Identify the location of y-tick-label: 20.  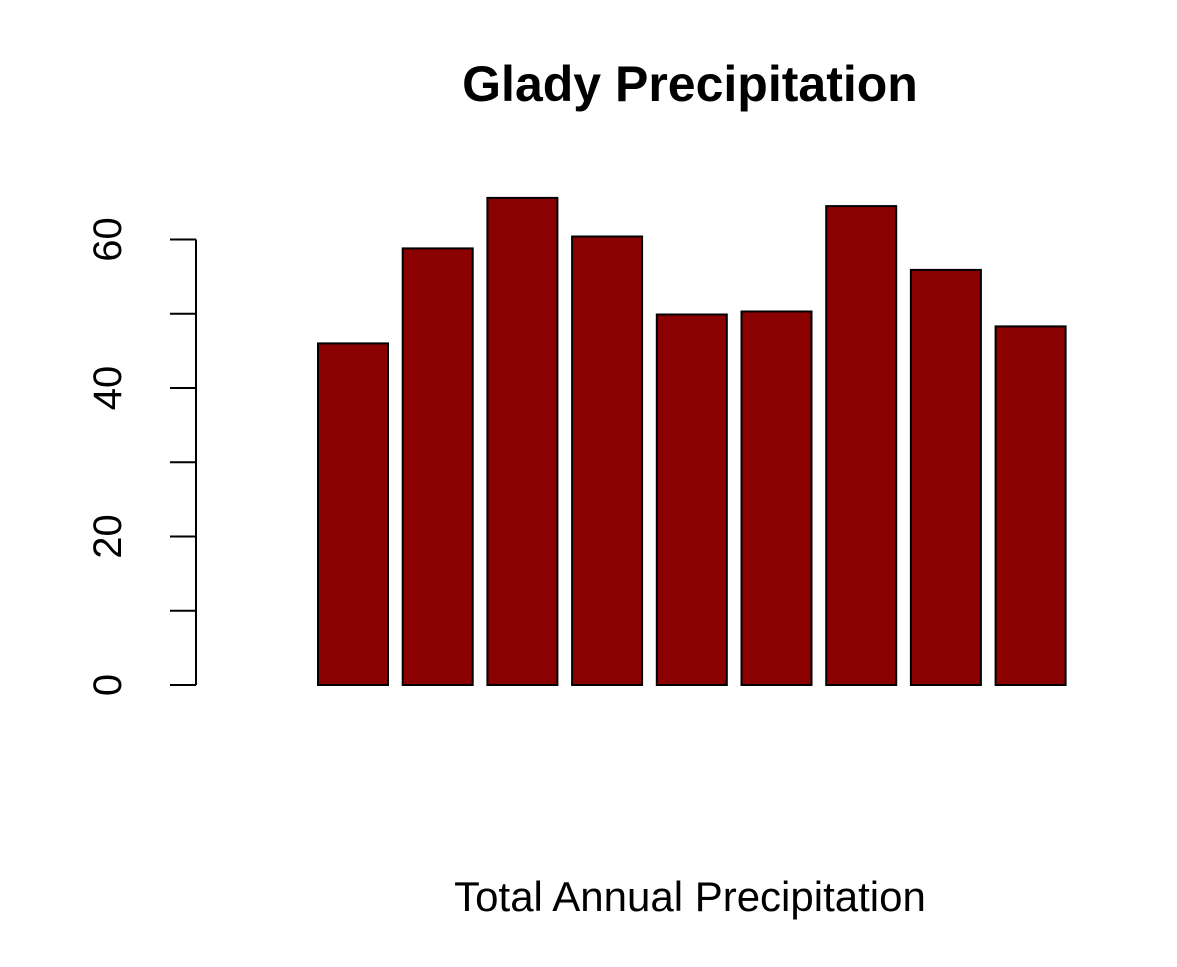
(108, 536).